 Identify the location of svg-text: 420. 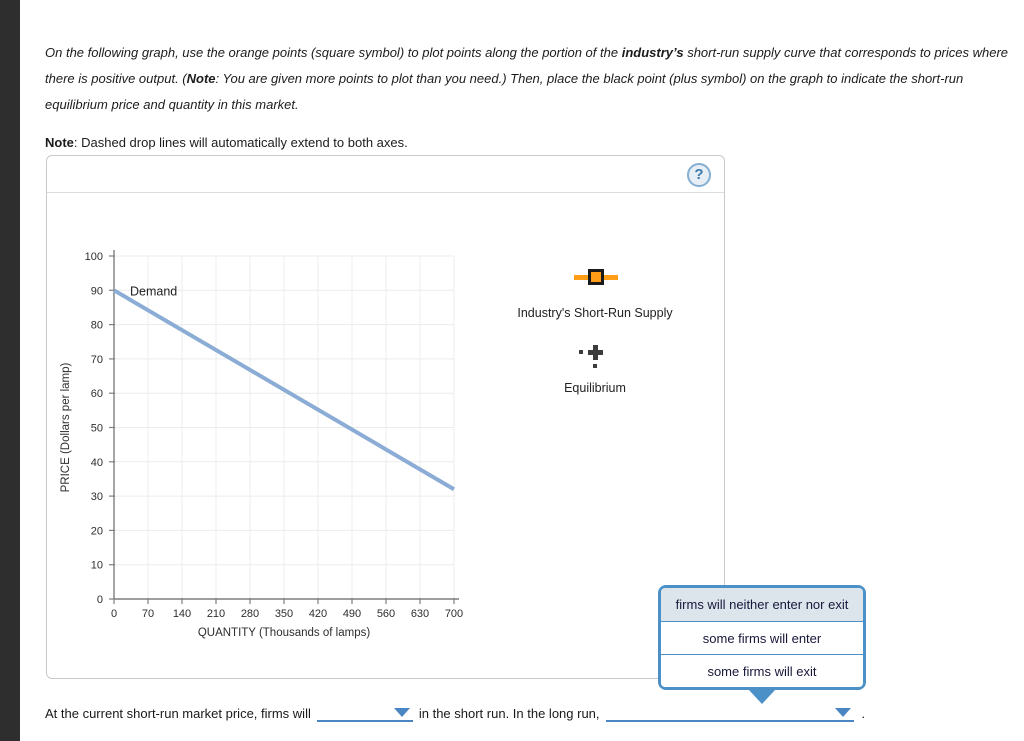
(318, 614).